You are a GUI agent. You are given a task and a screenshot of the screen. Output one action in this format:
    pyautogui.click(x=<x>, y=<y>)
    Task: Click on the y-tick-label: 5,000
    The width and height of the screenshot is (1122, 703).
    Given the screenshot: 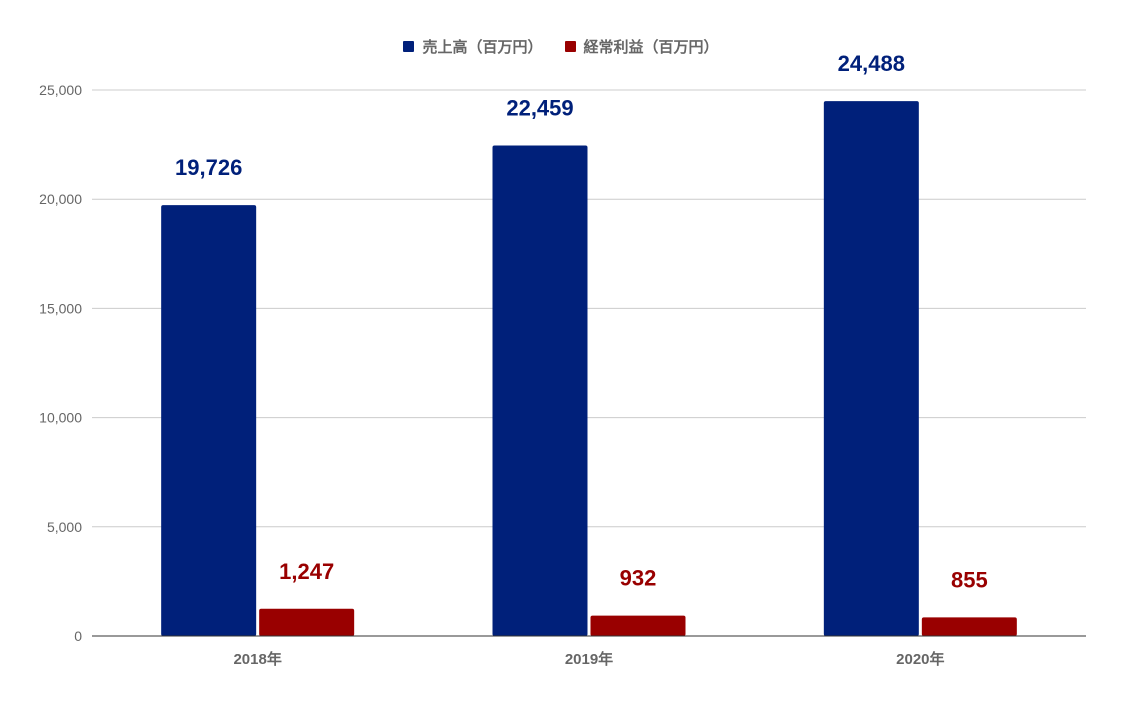 What is the action you would take?
    pyautogui.click(x=64, y=527)
    